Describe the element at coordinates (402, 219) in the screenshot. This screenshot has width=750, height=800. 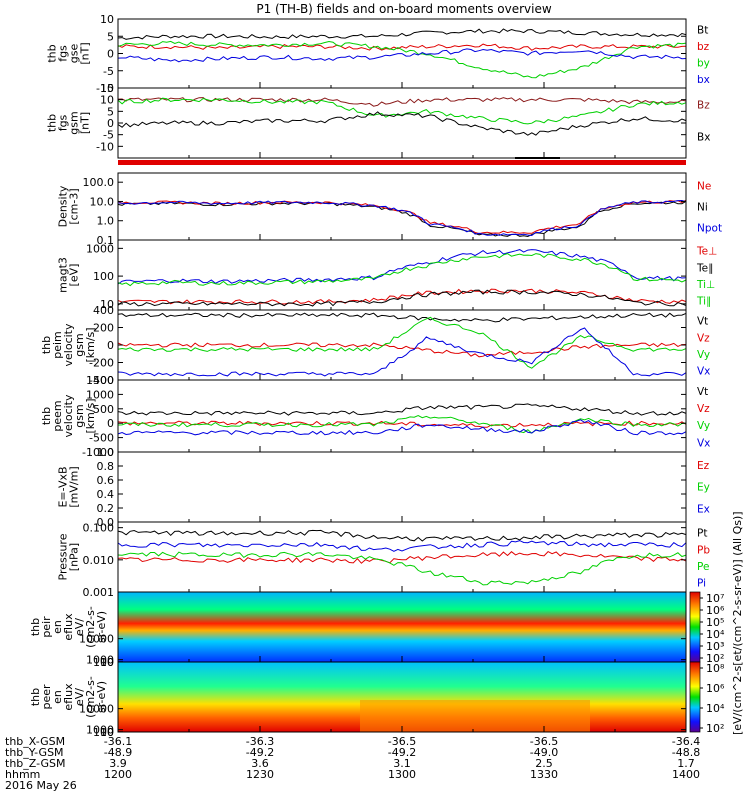
I see `series-density-ni` at that location.